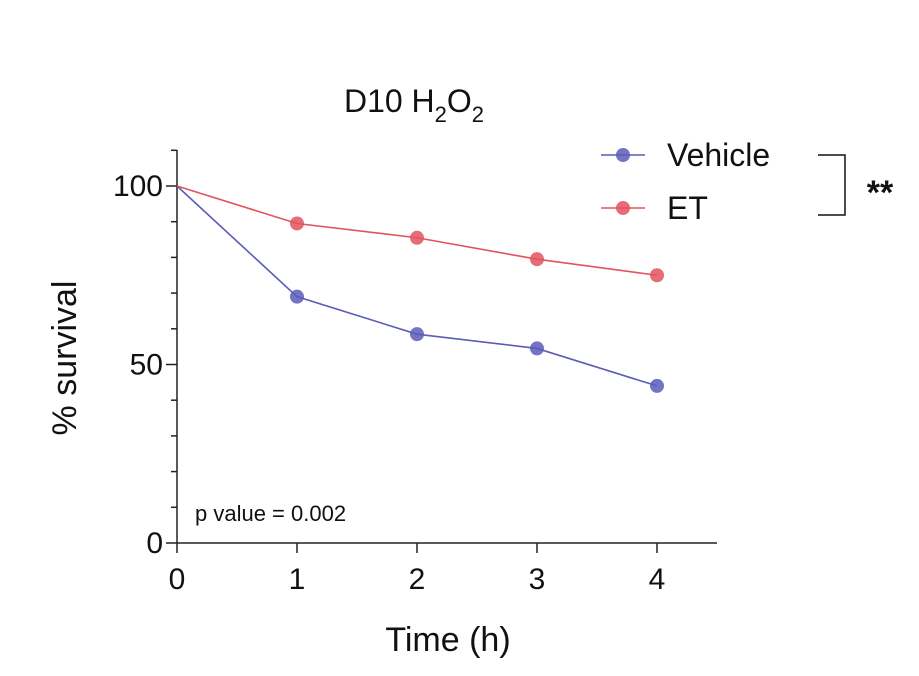 The width and height of the screenshot is (919, 676). What do you see at coordinates (832, 185) in the screenshot?
I see `significance-bracket` at bounding box center [832, 185].